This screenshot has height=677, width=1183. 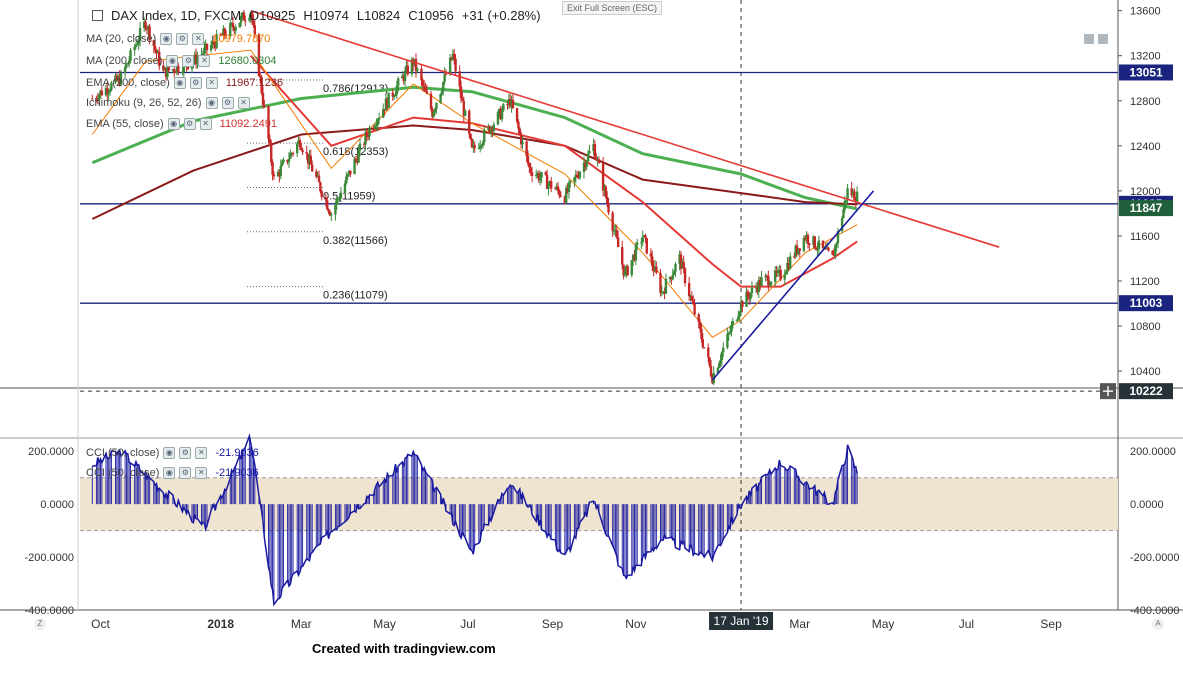 What do you see at coordinates (181, 124) in the screenshot?
I see `legend-ema55: EMA (55, close) ◉ ⚙ ✕ 11092.2491` at bounding box center [181, 124].